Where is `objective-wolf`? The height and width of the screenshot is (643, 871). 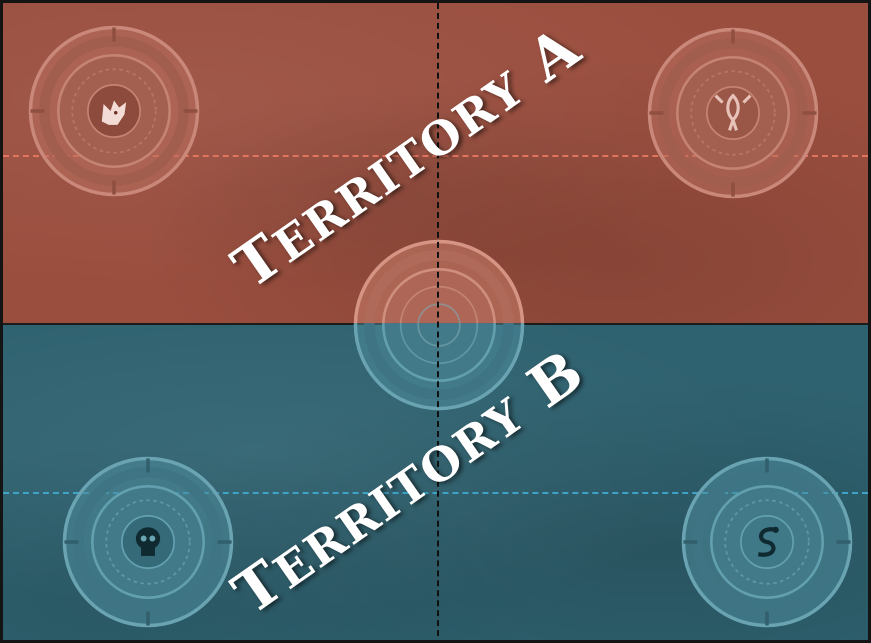 objective-wolf is located at coordinates (114, 111).